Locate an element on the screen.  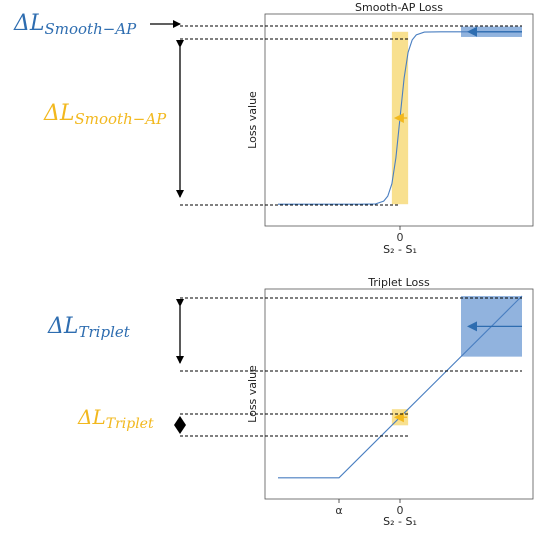
annotation-bottom-blue: ΔLTriplet is located at coordinates (115, 331).